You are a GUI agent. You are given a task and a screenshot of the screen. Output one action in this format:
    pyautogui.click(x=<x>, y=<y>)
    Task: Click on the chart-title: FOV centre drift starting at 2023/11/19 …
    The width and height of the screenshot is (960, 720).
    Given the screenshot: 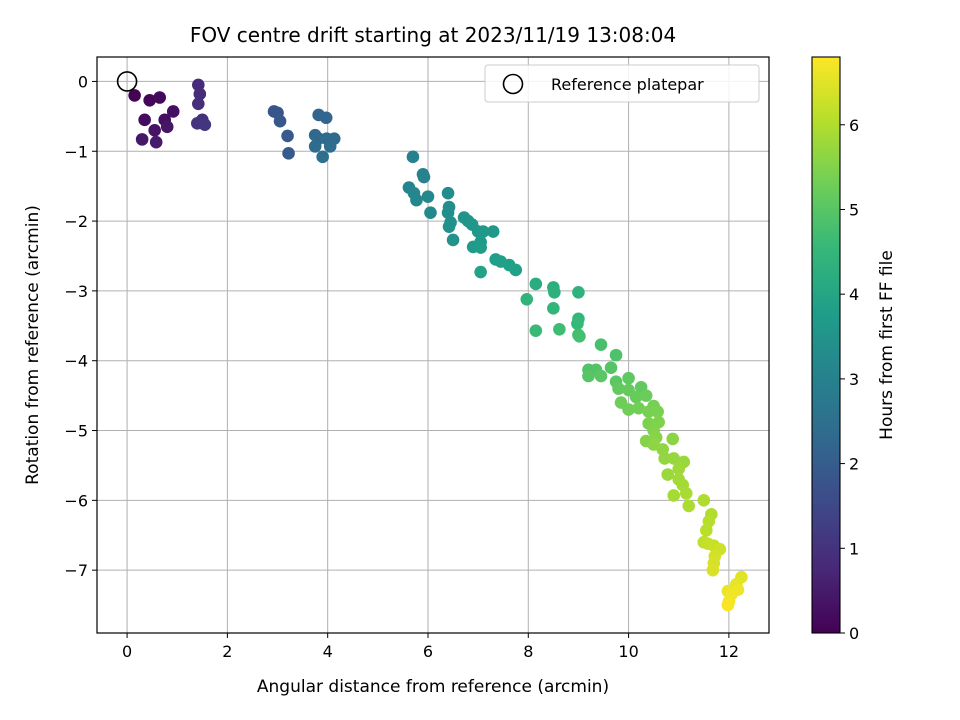 What is the action you would take?
    pyautogui.click(x=433, y=35)
    